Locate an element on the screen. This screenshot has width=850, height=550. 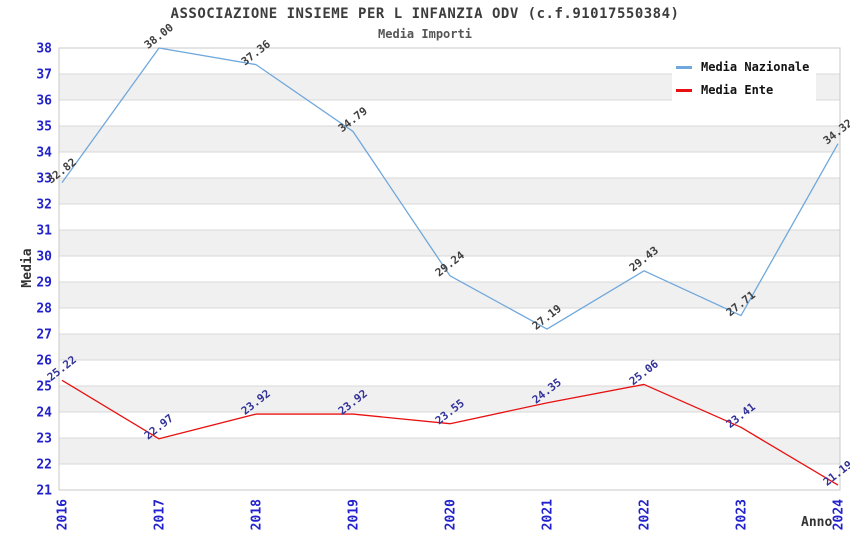
line-swatch-ente-icon is located at coordinates (684, 90).